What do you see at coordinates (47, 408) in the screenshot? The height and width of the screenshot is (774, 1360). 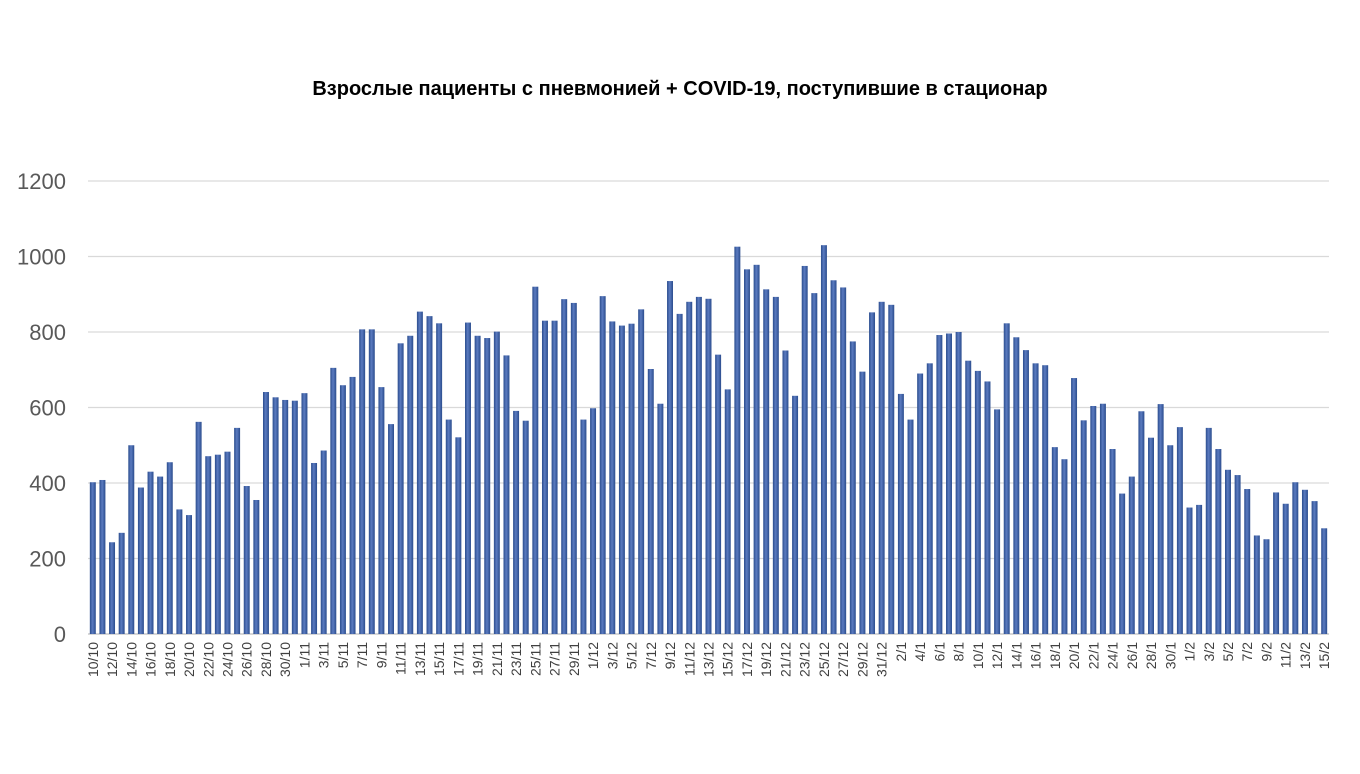 I see `y-tick-label: 600` at bounding box center [47, 408].